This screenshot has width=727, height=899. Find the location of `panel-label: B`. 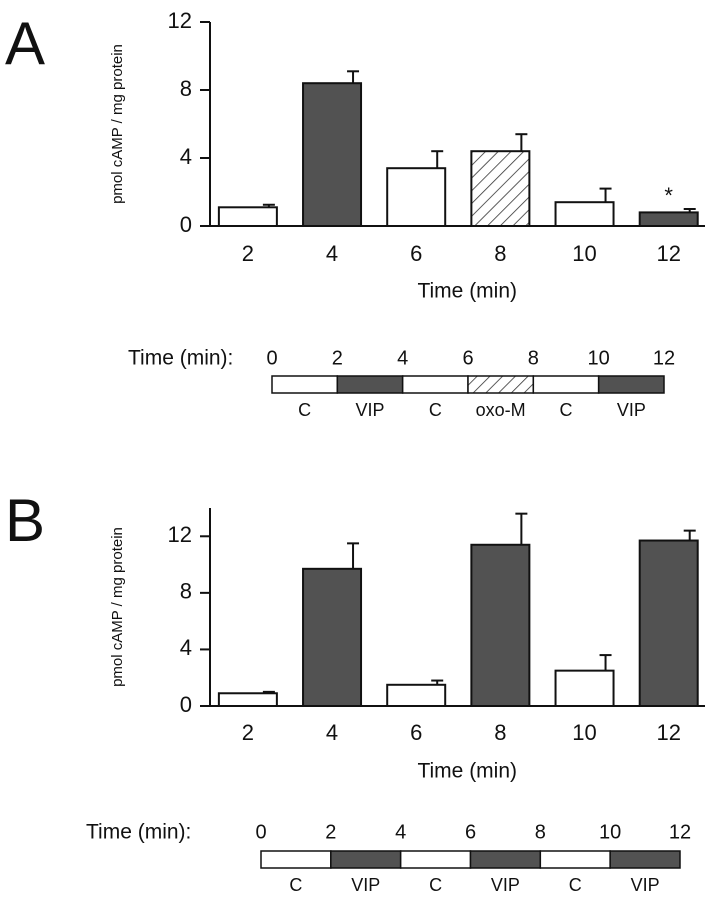

panel-label: B is located at coordinates (25, 520).